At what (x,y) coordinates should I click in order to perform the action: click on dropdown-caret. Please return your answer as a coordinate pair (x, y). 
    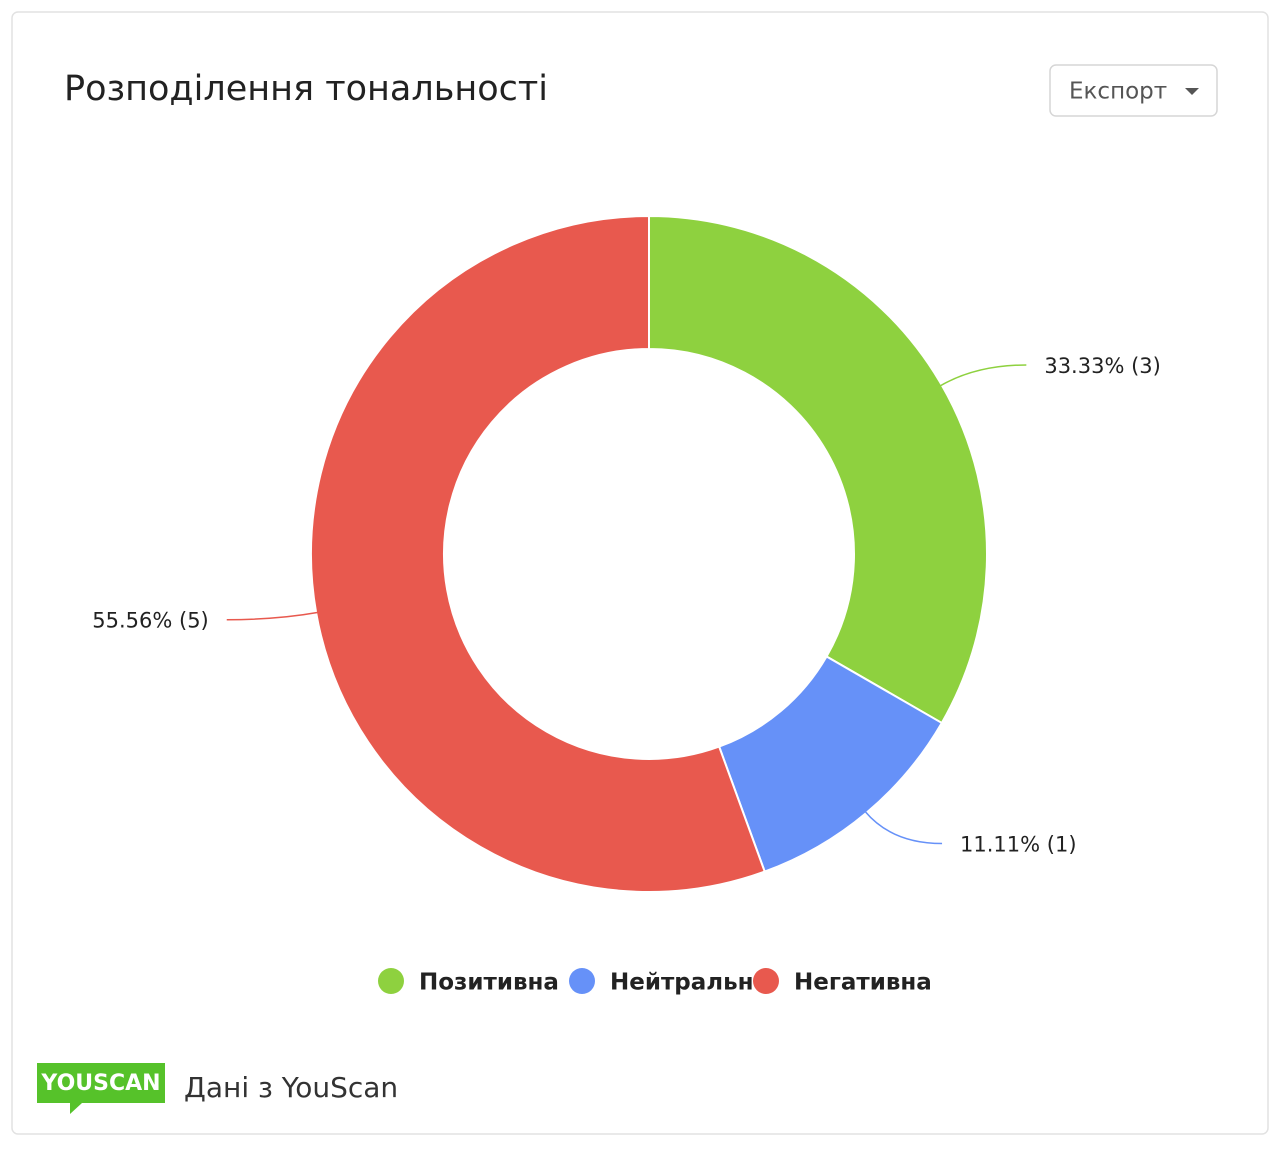
    Looking at the image, I should click on (1192, 91).